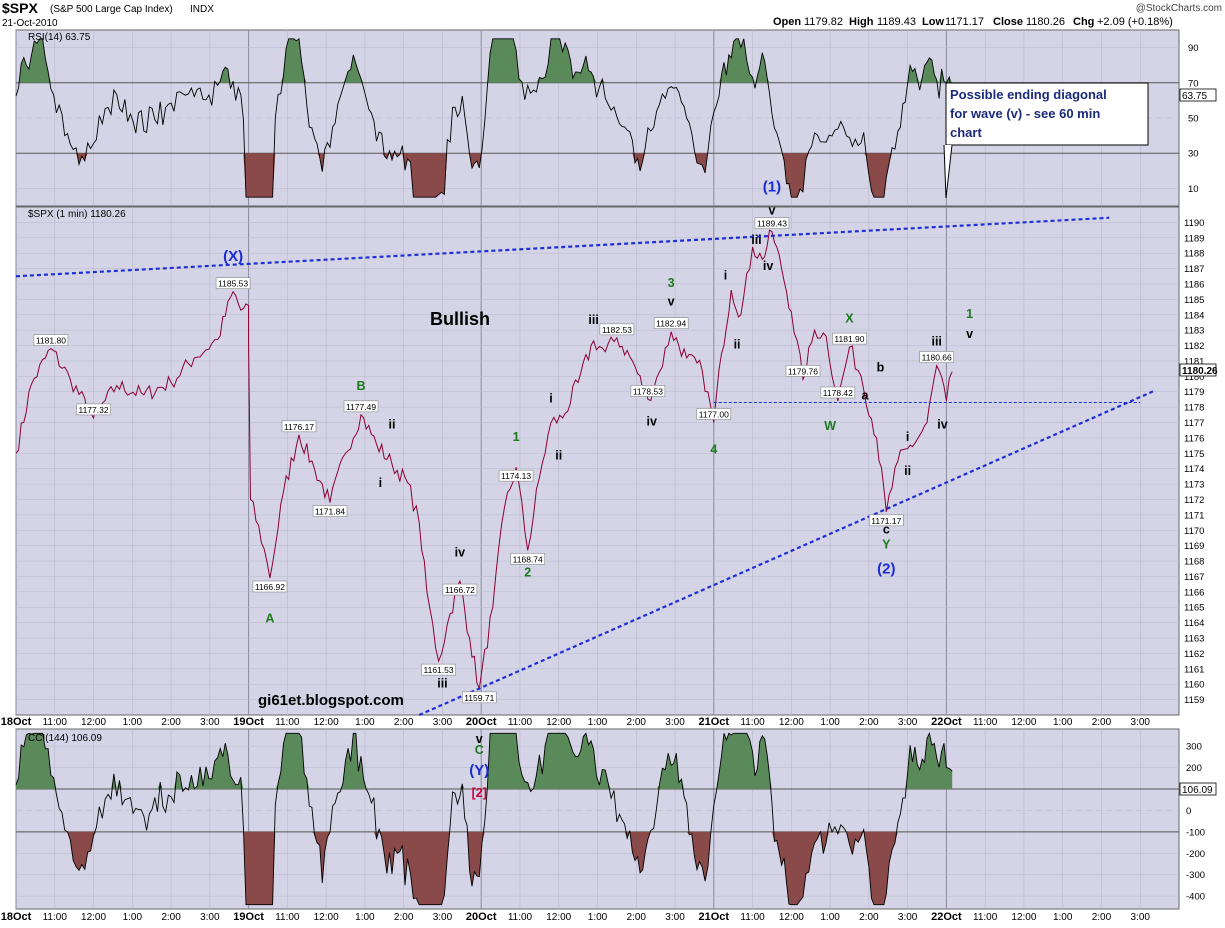 This screenshot has height=928, width=1225. I want to click on svg-text: 1177.49, so click(361, 407).